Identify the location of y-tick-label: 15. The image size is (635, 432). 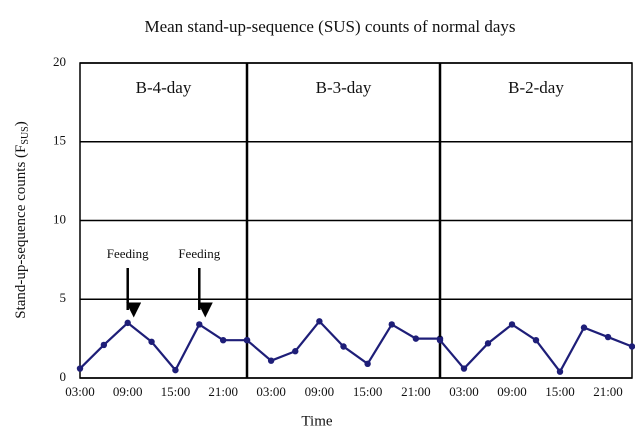
(59, 140).